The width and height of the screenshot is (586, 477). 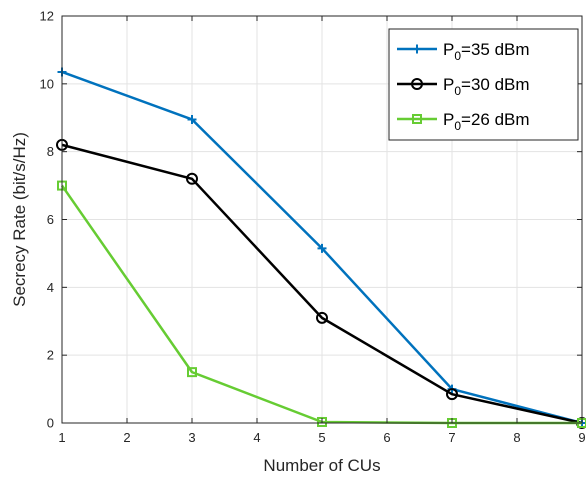 I want to click on x-tick-label: 4, so click(x=256, y=437).